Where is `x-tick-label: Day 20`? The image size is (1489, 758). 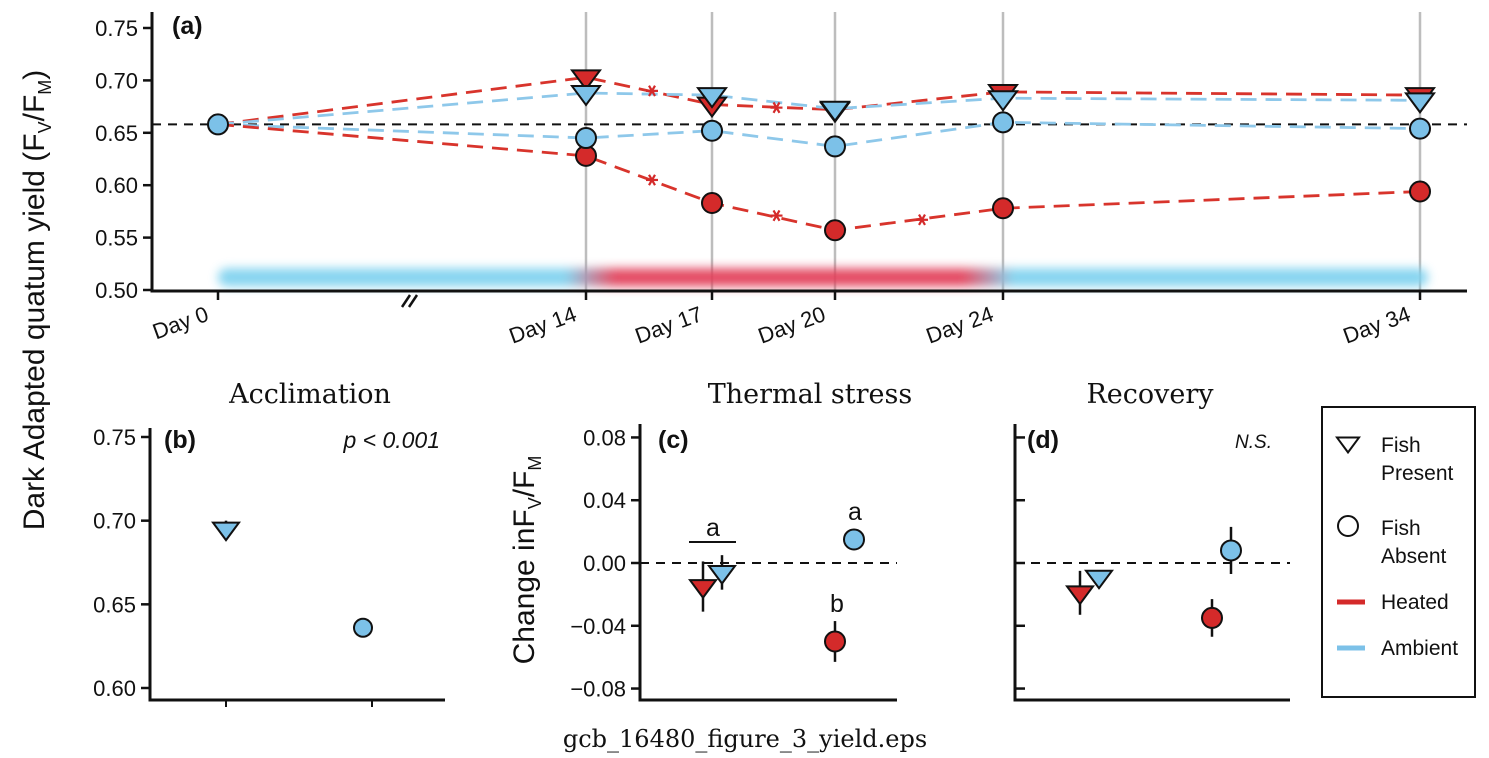 x-tick-label: Day 20 is located at coordinates (792, 324).